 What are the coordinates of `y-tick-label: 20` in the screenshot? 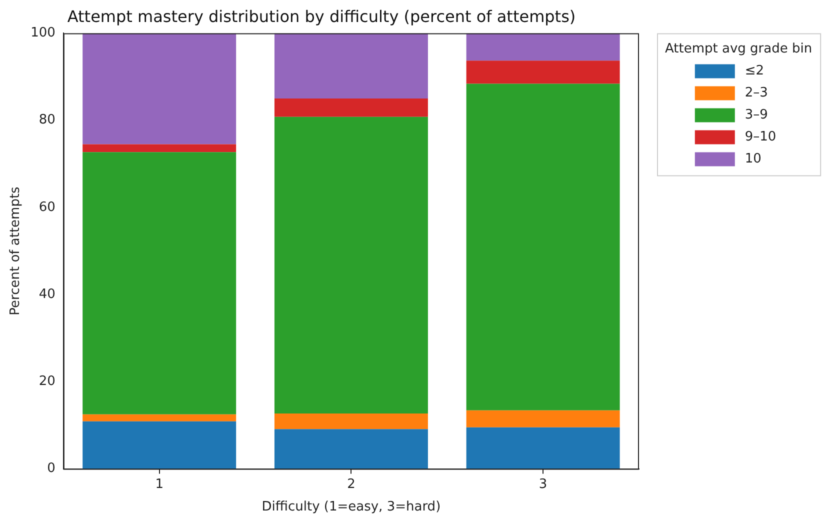 It's located at (47, 382).